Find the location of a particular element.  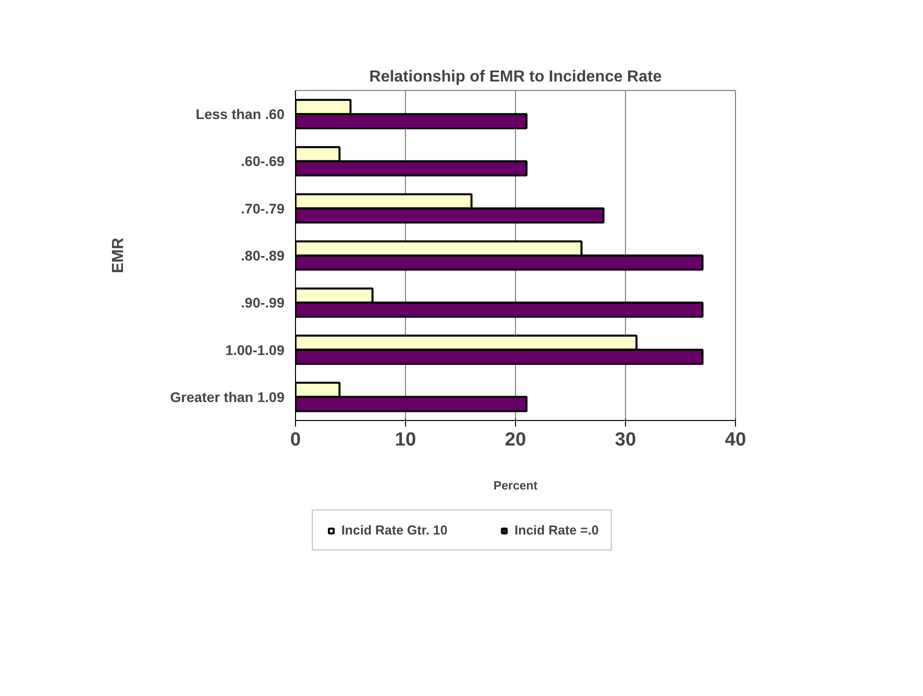

x-tick-label: 0 is located at coordinates (295, 440).